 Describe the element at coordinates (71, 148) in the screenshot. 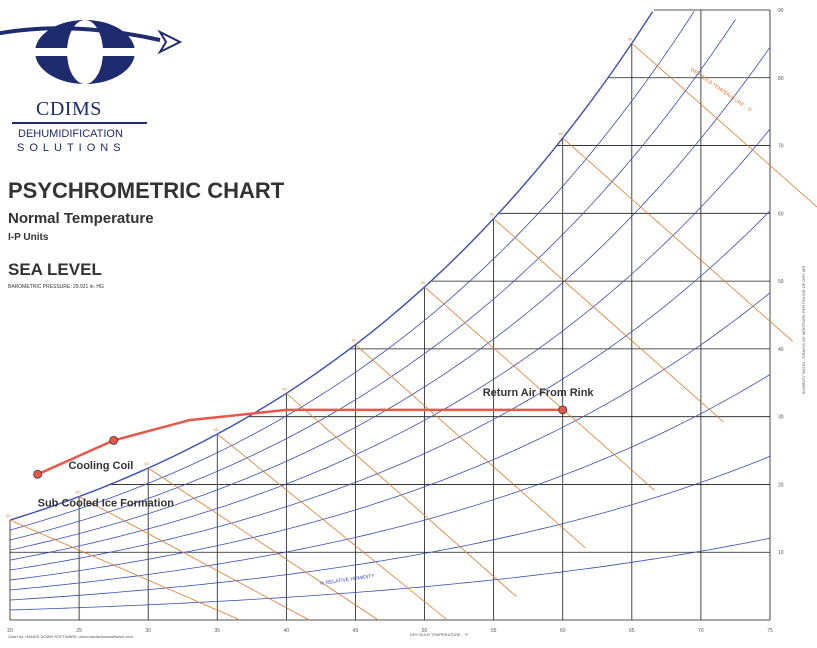

I see `brand-tagline-2: SOLUTIONS` at that location.